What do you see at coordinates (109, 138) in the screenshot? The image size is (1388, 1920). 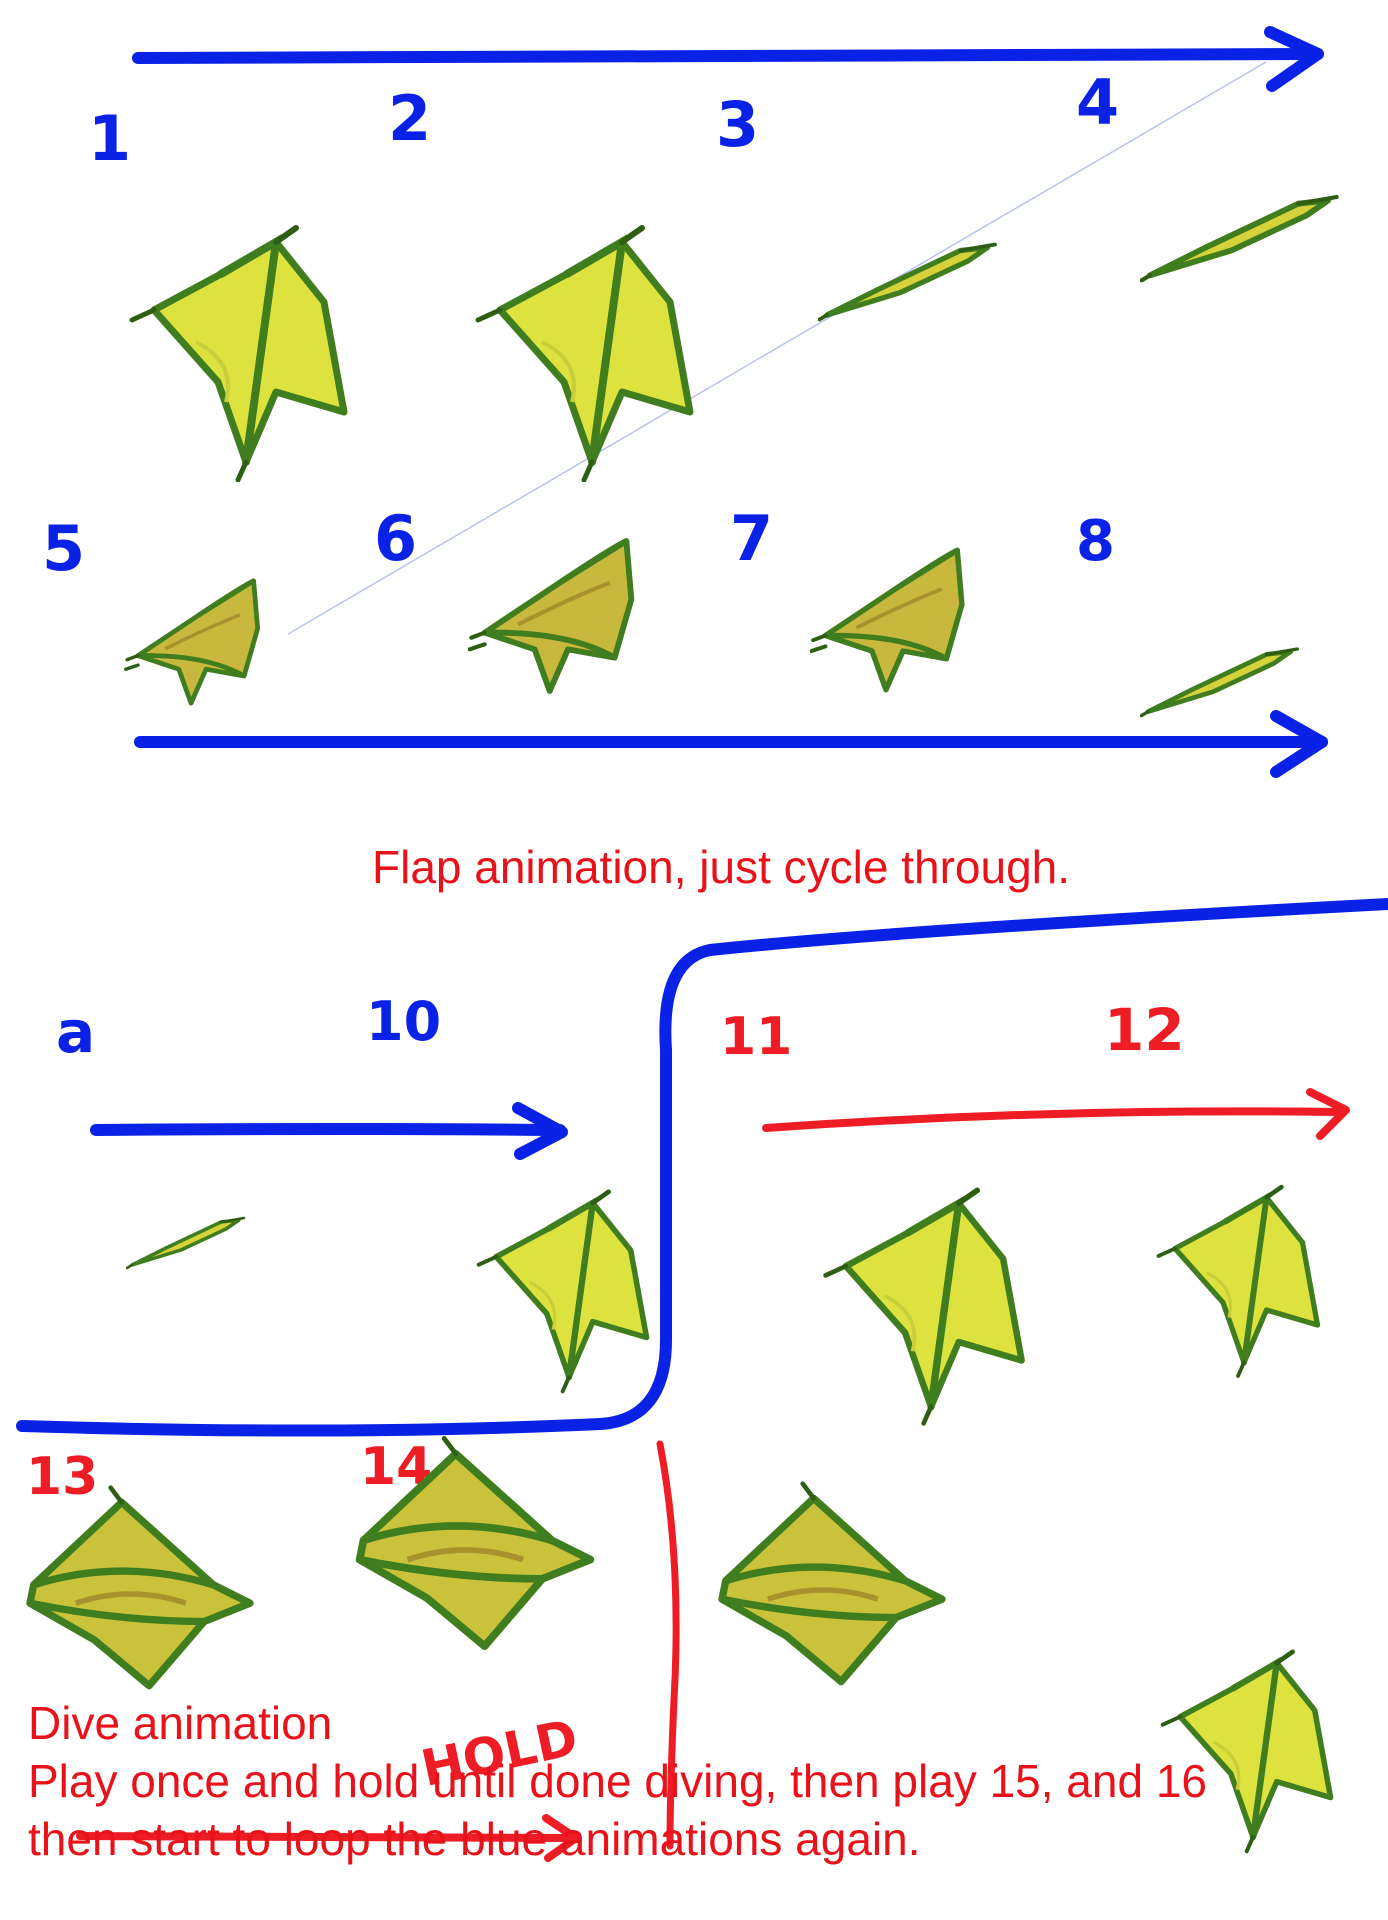 I see `frame-label-1: 1` at bounding box center [109, 138].